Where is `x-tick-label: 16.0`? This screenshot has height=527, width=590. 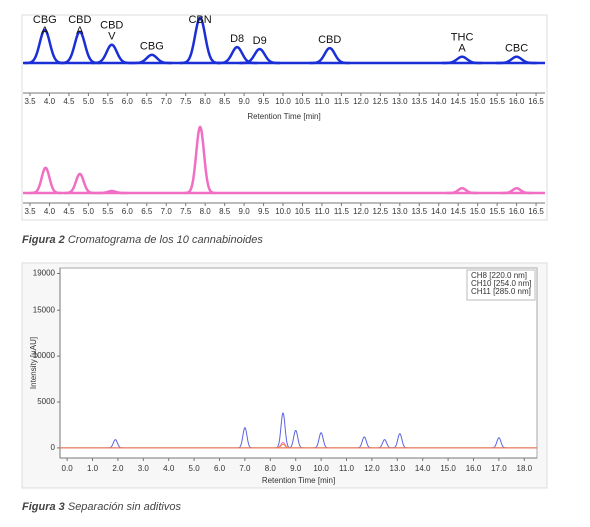 x-tick-label: 16.0 is located at coordinates (517, 101).